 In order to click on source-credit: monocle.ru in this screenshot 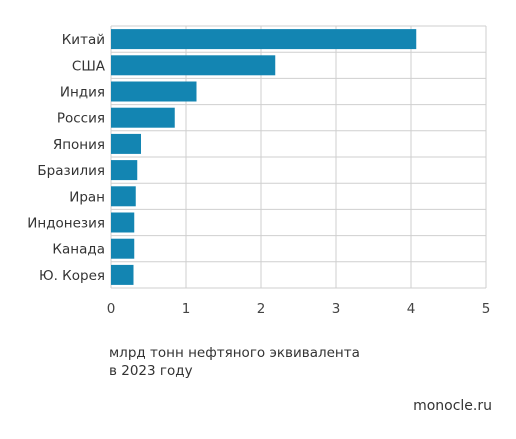, I will do `click(452, 406)`.